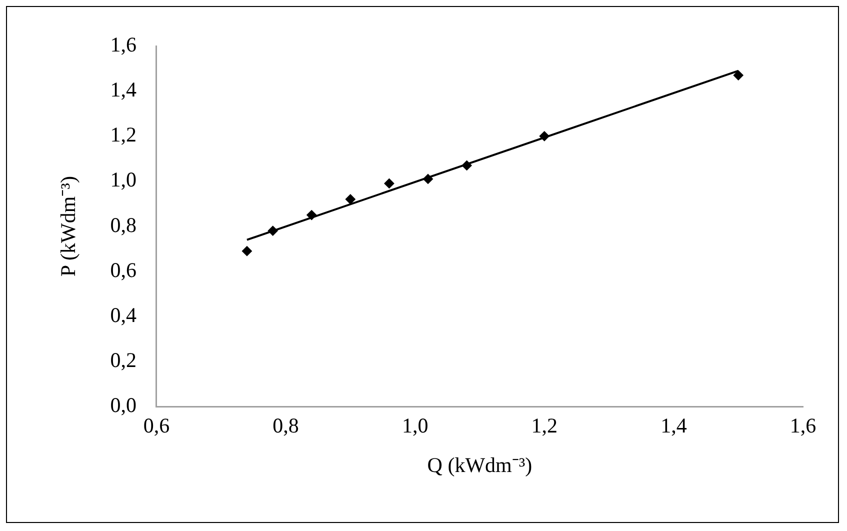  I want to click on y-axis-title: P (kWdm⁻³), so click(68, 226).